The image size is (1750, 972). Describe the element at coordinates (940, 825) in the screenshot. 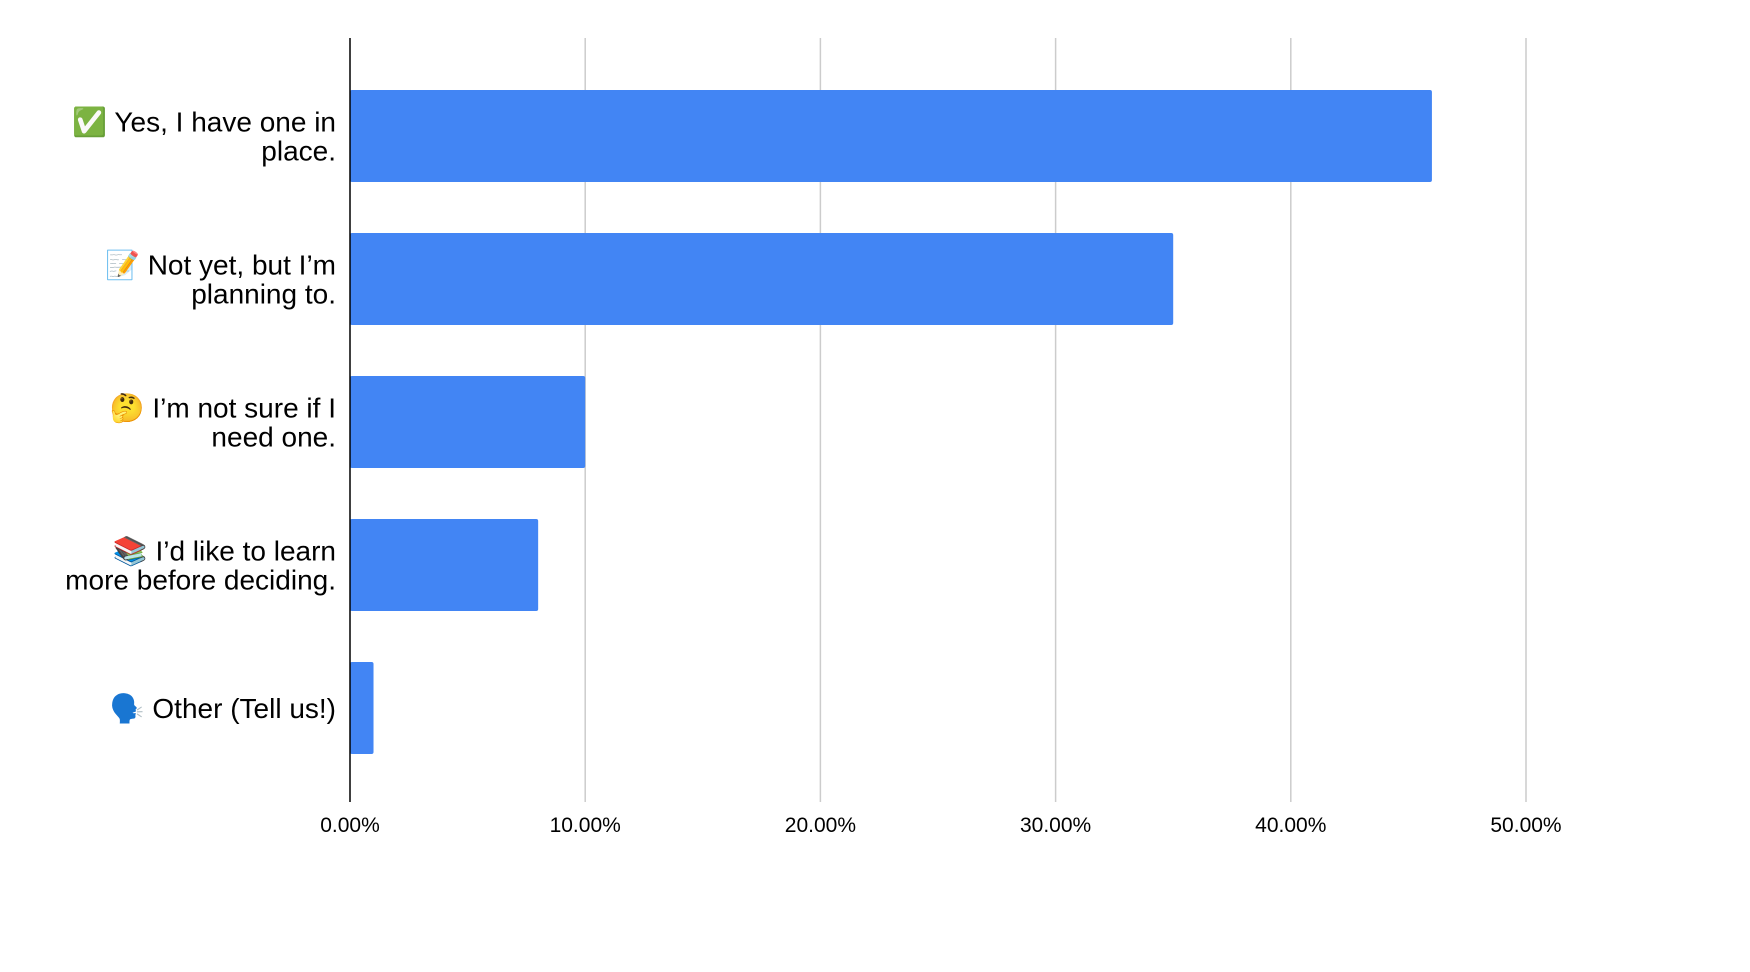

I see `x-tick-labels: 0.00% 10.00% 20.00% 30.00% 40.00% 50.00%` at that location.